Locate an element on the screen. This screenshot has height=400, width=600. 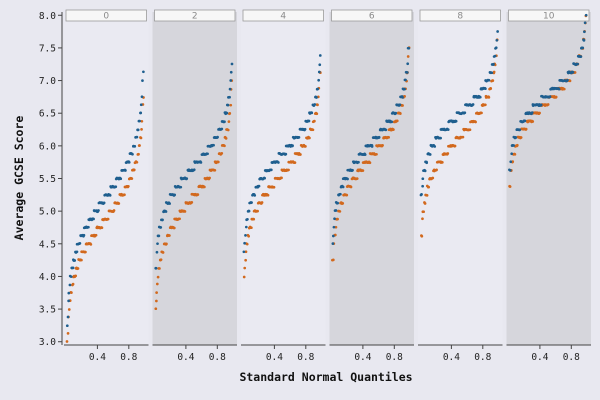
y-tick-label: 3.5 is located at coordinates (47, 310).